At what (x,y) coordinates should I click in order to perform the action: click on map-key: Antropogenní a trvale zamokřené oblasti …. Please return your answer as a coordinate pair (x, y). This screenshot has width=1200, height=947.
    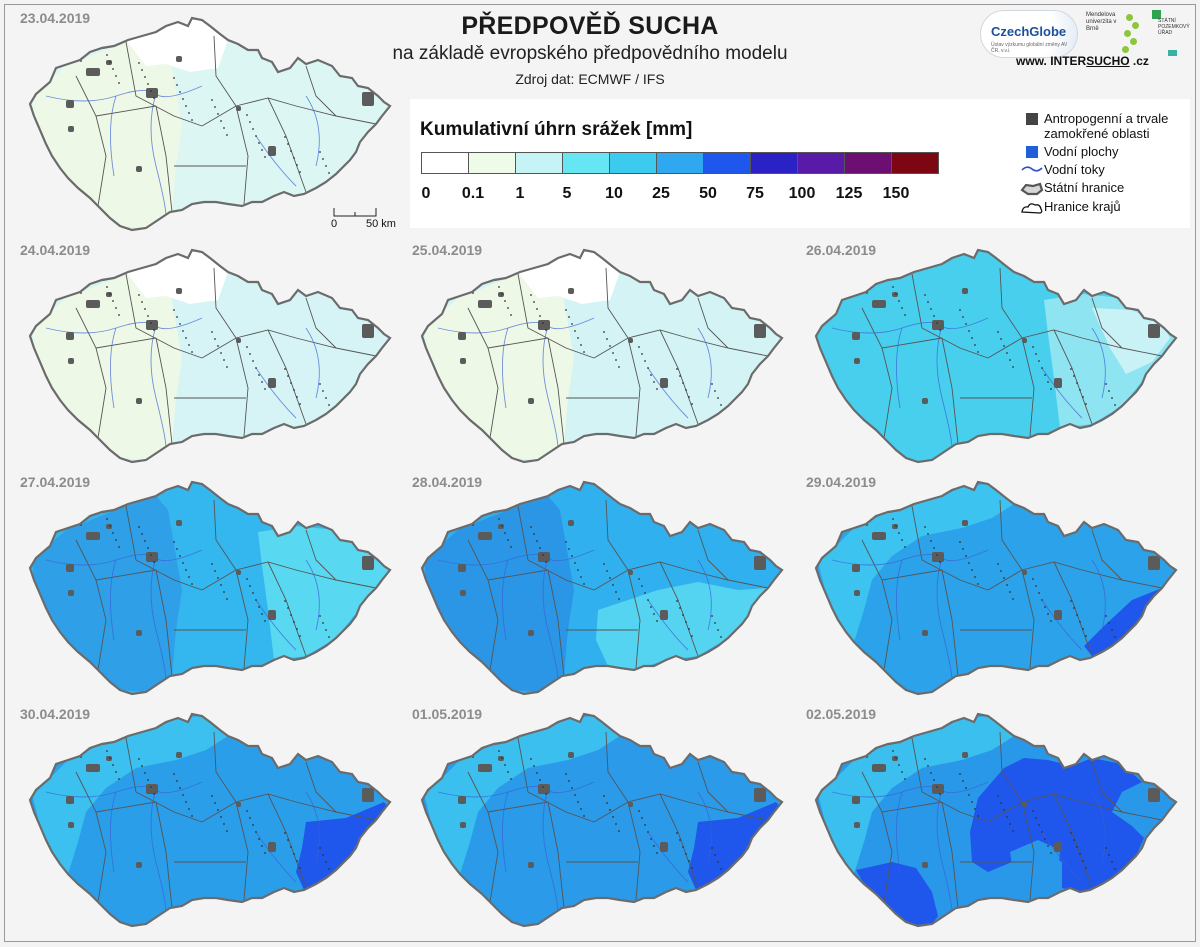
    Looking at the image, I should click on (1105, 164).